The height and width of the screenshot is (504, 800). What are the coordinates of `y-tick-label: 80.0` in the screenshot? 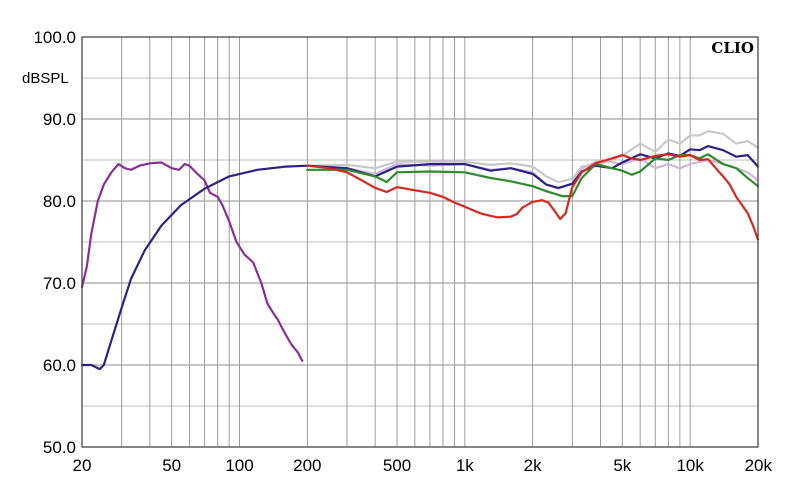 It's located at (59, 201).